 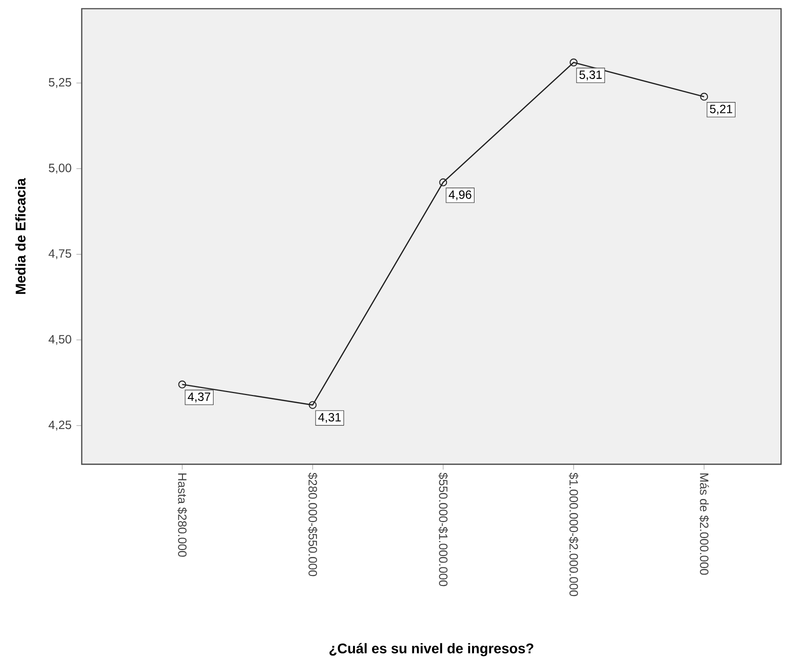 I want to click on x-axis-title: ¿Cuál es su nivel de ingresos?, so click(x=431, y=649).